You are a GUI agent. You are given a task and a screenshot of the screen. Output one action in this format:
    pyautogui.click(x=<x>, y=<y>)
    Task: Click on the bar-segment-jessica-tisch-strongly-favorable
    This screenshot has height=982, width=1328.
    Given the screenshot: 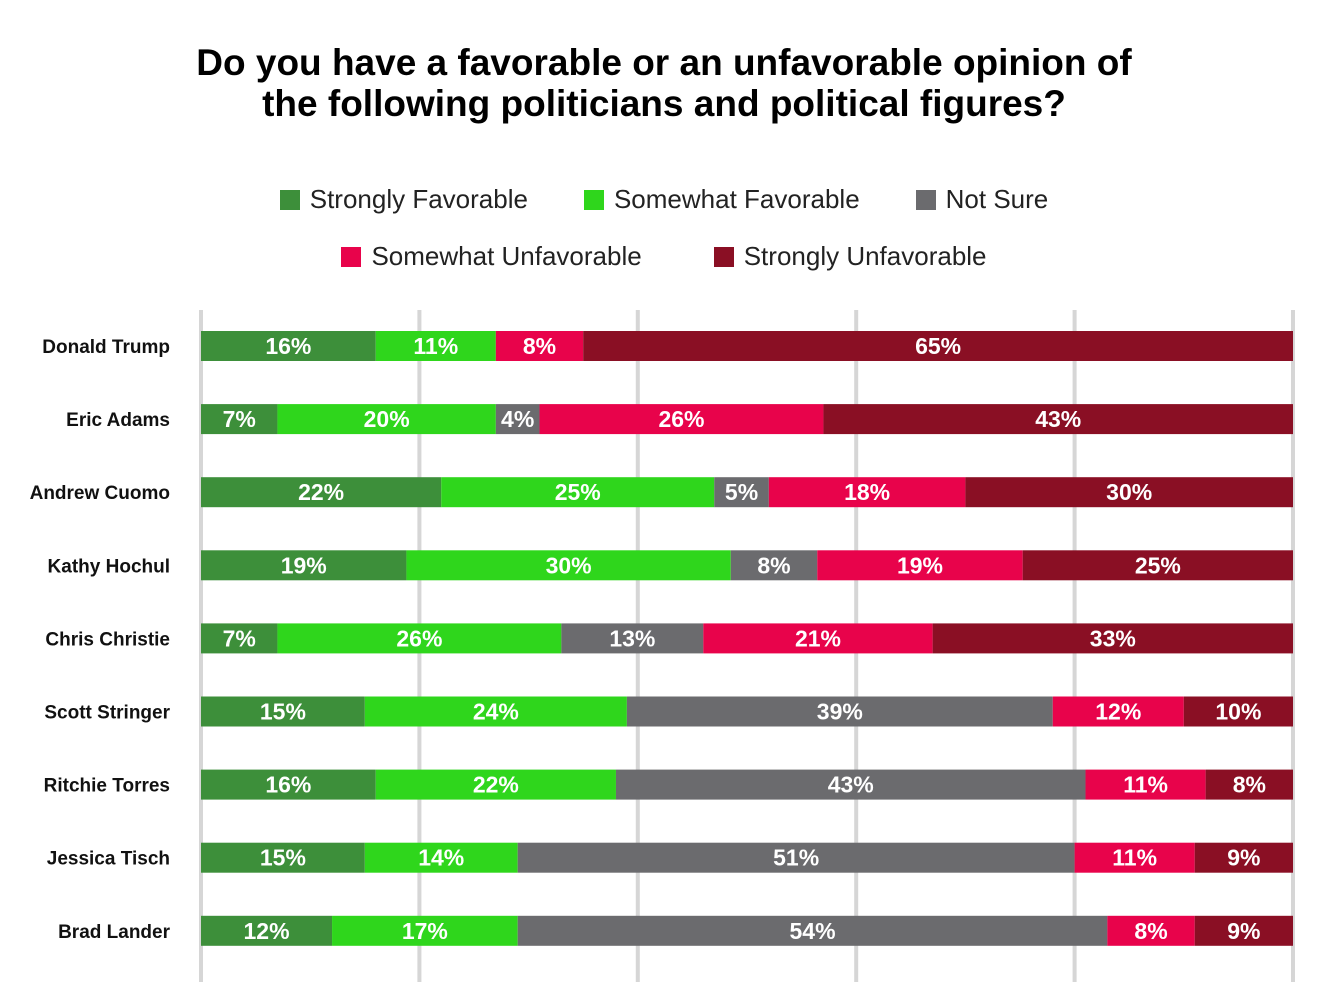 What is the action you would take?
    pyautogui.click(x=283, y=857)
    